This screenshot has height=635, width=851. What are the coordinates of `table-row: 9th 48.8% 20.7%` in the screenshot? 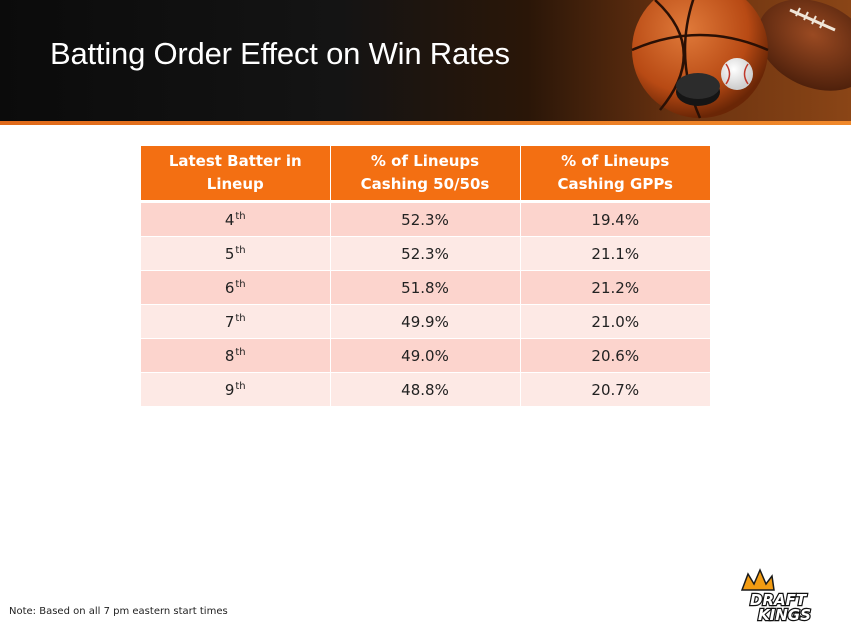 It's located at (425, 389).